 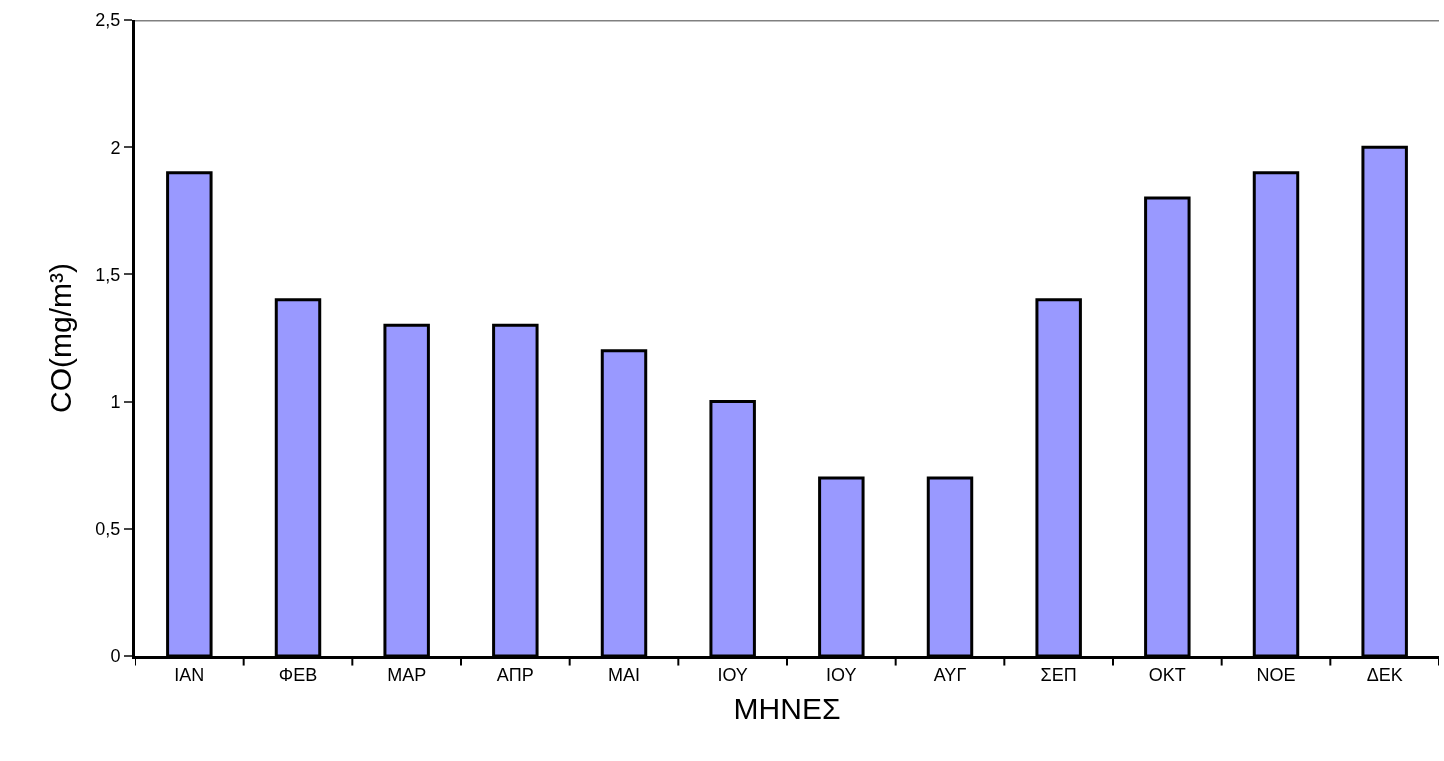 What do you see at coordinates (1276, 674) in the screenshot?
I see `x-tick-label: ΝΟΕ` at bounding box center [1276, 674].